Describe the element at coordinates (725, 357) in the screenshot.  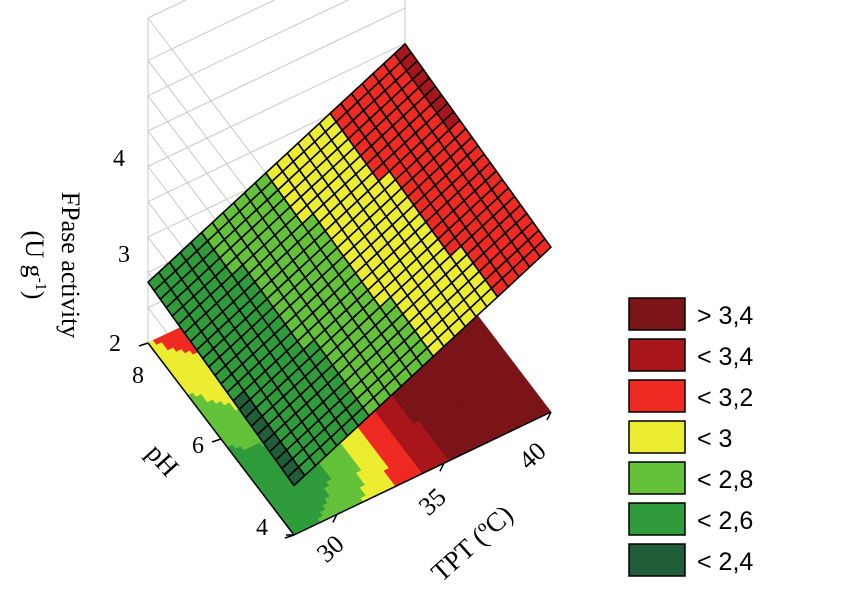
I see `legend-label: < 3,4` at that location.